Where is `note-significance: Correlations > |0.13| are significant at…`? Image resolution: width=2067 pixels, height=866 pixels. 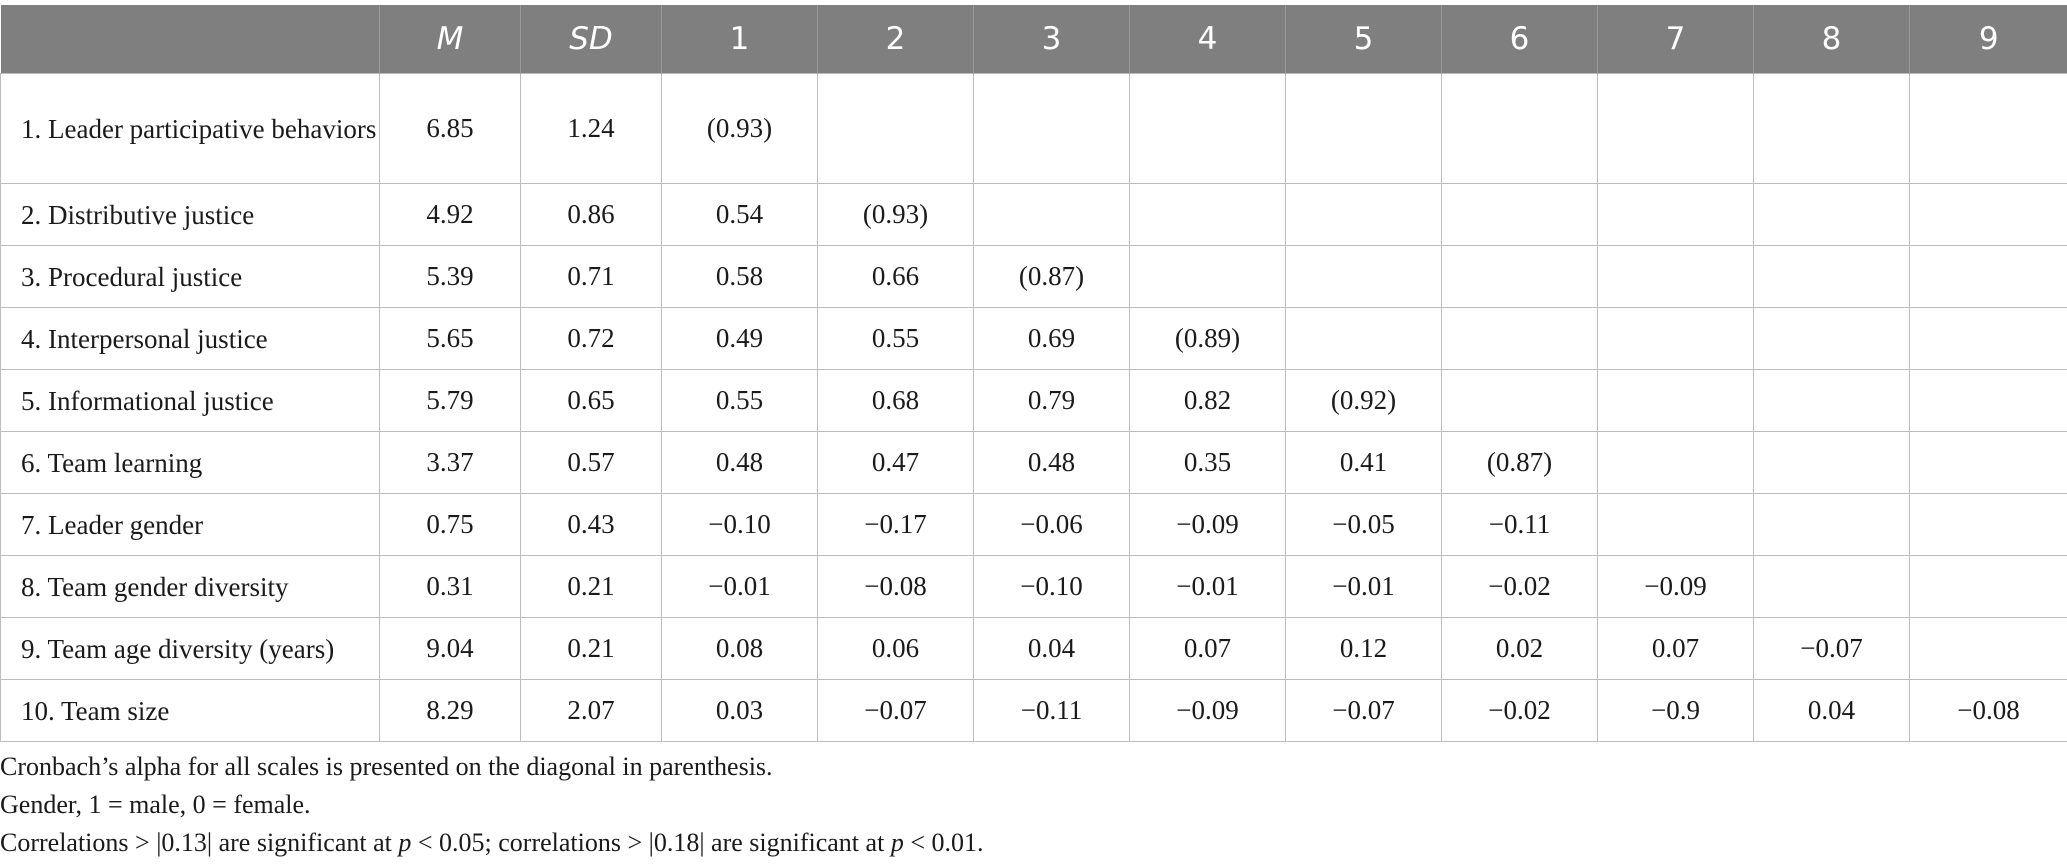
note-significance: Correlations > |0.13| are significant at… is located at coordinates (1033, 843).